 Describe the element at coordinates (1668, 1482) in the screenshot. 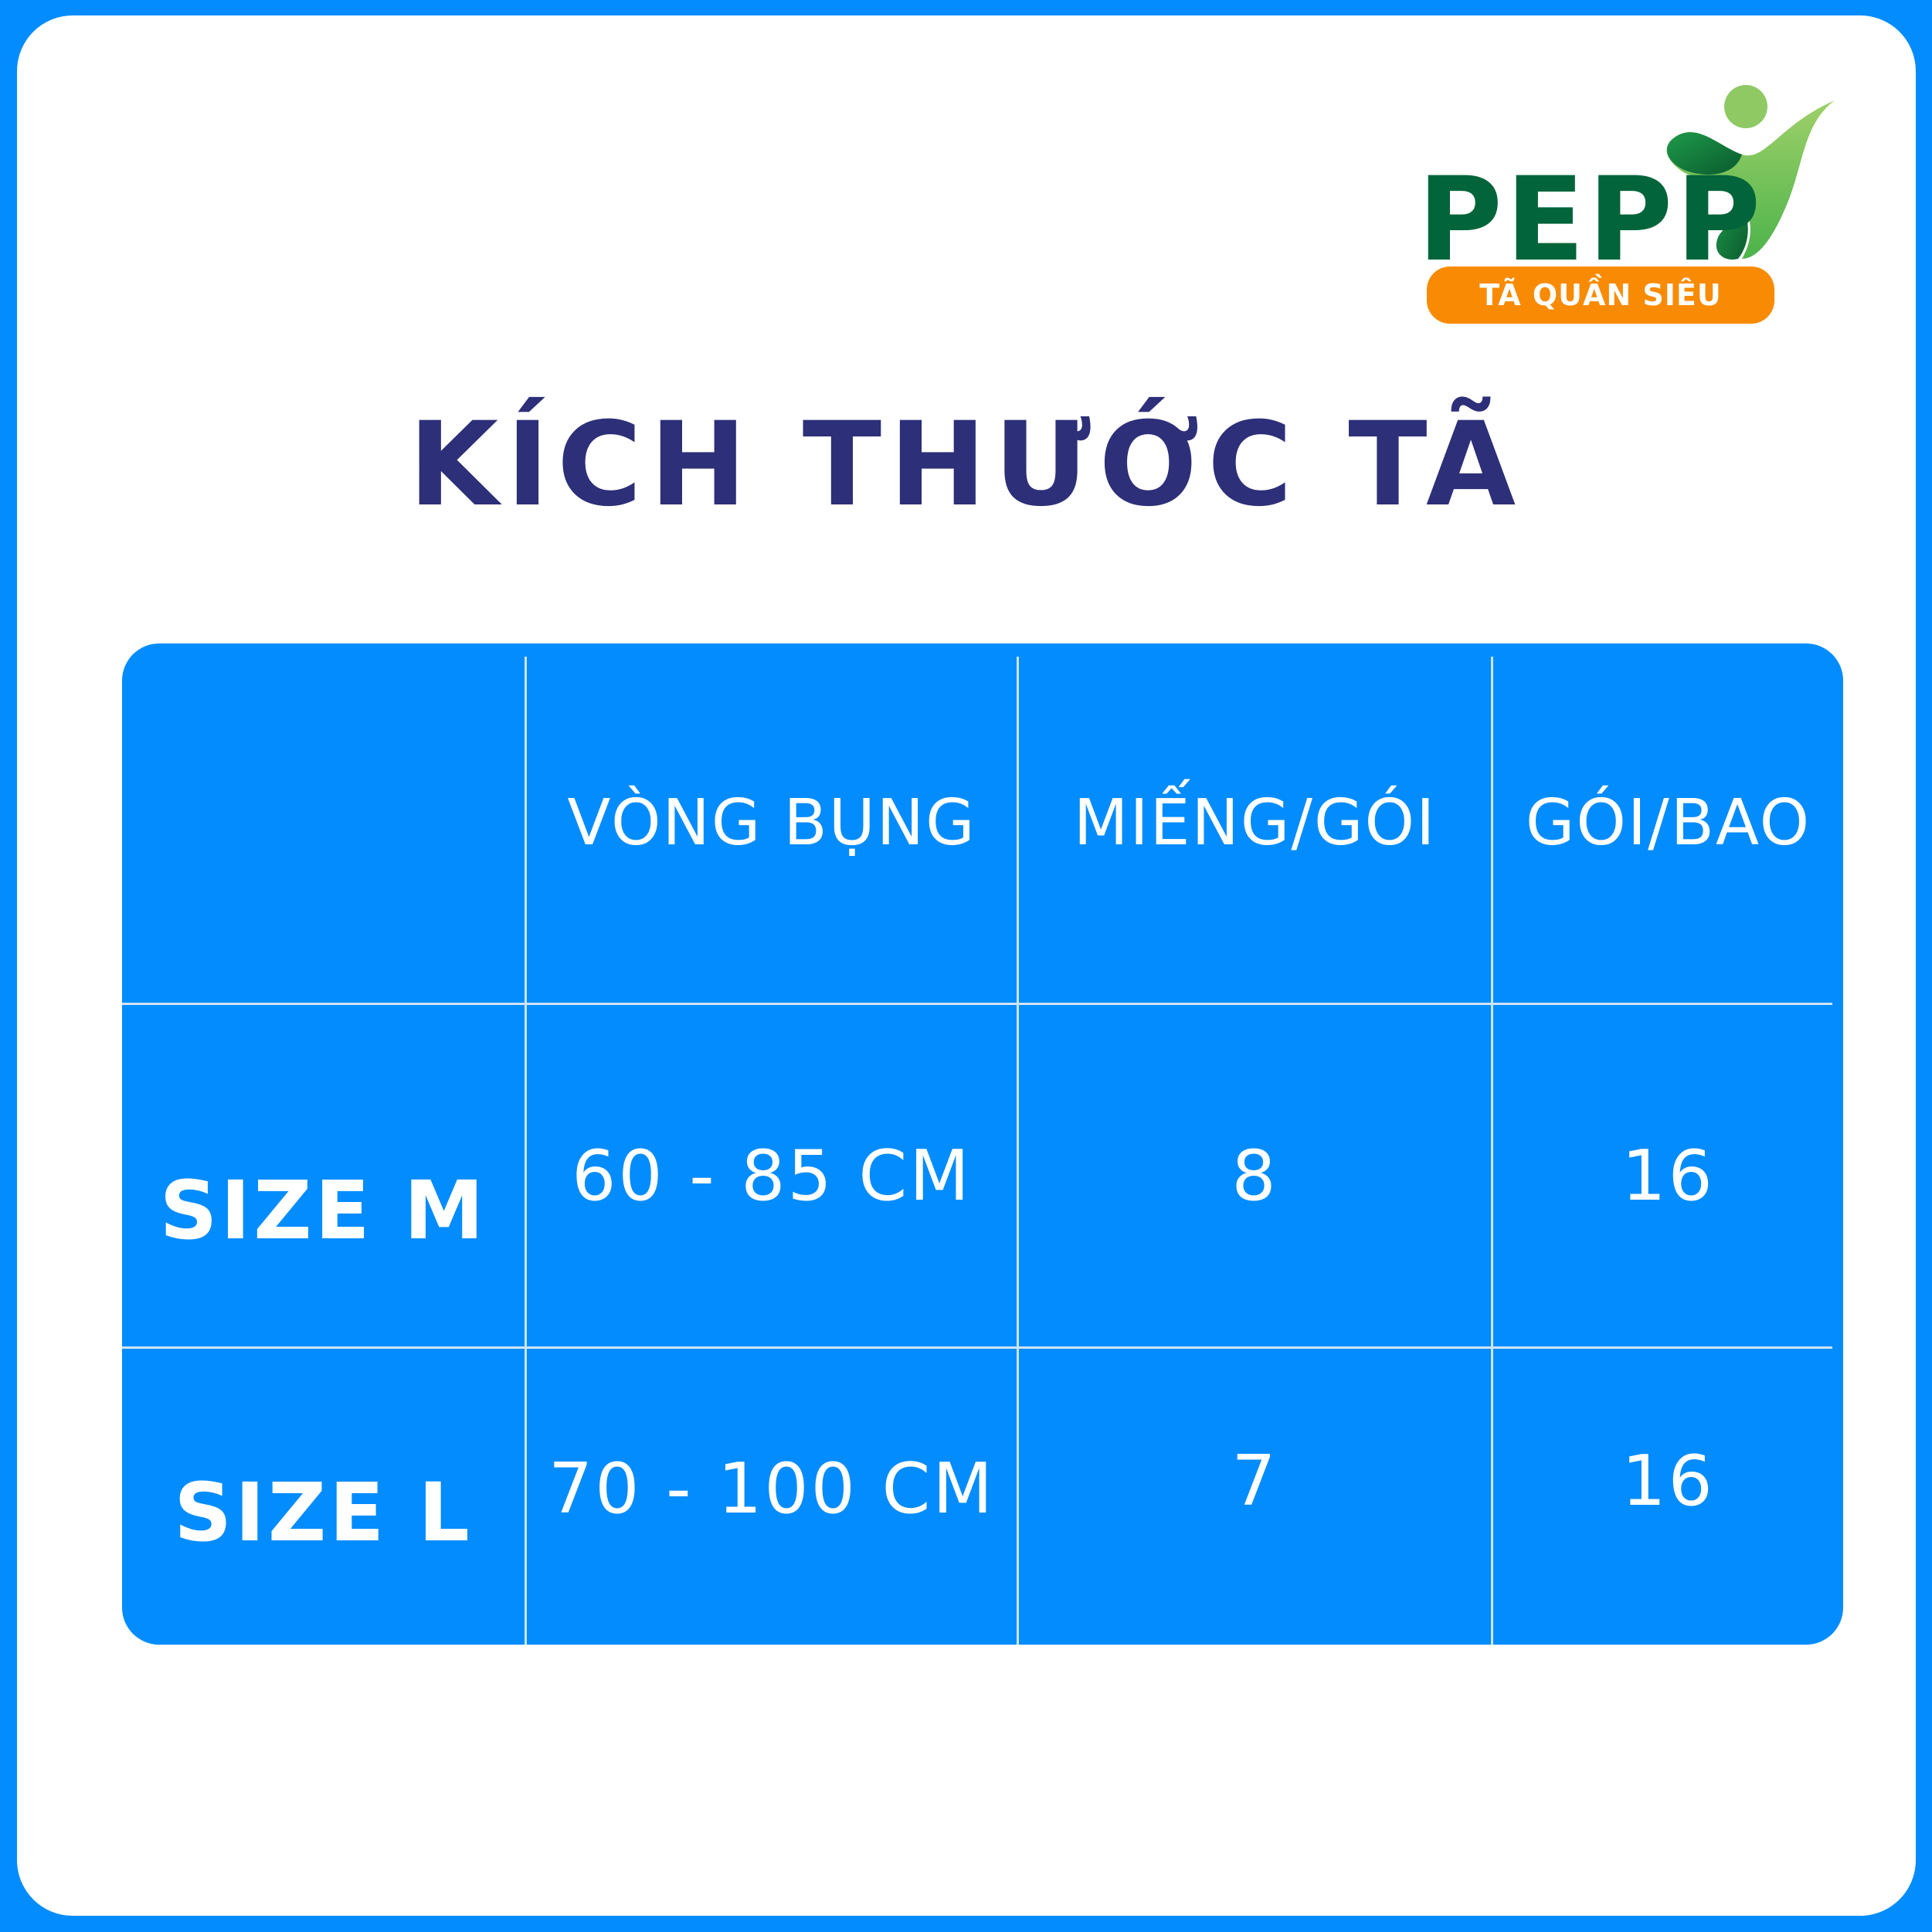

I see `packs-size-l: 16` at that location.